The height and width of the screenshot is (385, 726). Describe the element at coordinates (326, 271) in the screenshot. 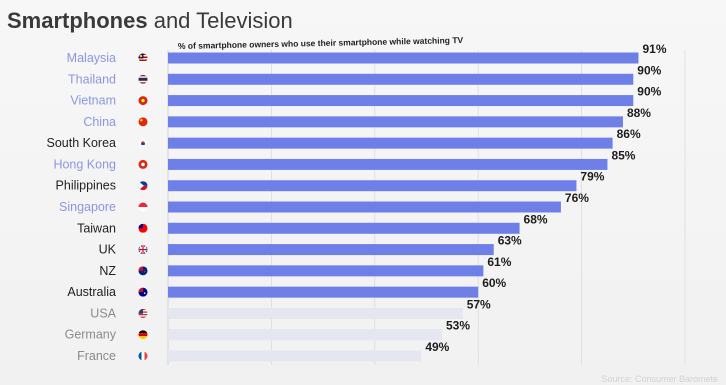

I see `bar-nz` at that location.